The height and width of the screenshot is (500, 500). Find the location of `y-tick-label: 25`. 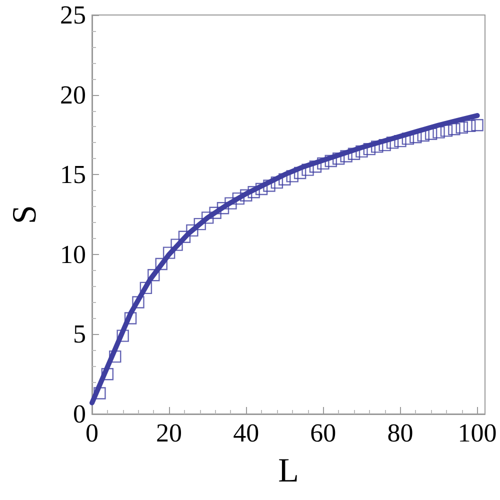

y-tick-label: 25 is located at coordinates (73, 15).